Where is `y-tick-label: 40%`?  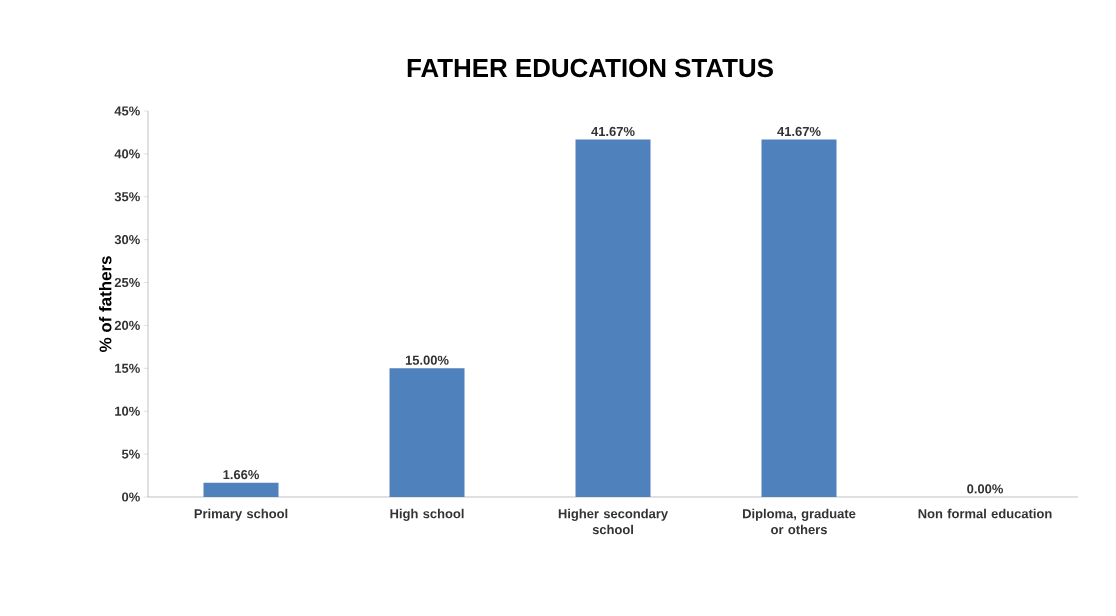 y-tick-label: 40% is located at coordinates (127, 154).